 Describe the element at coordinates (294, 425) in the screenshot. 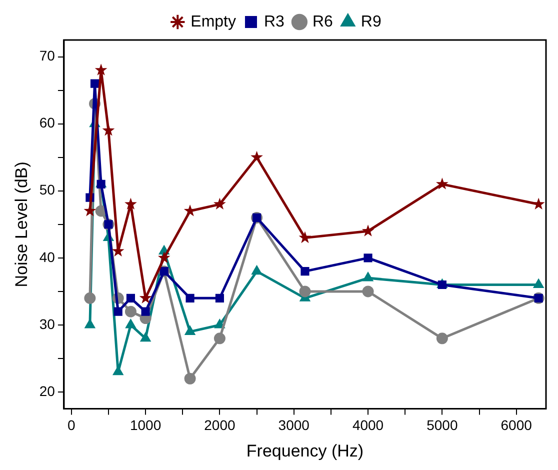

I see `x-tick-label: 3000` at that location.